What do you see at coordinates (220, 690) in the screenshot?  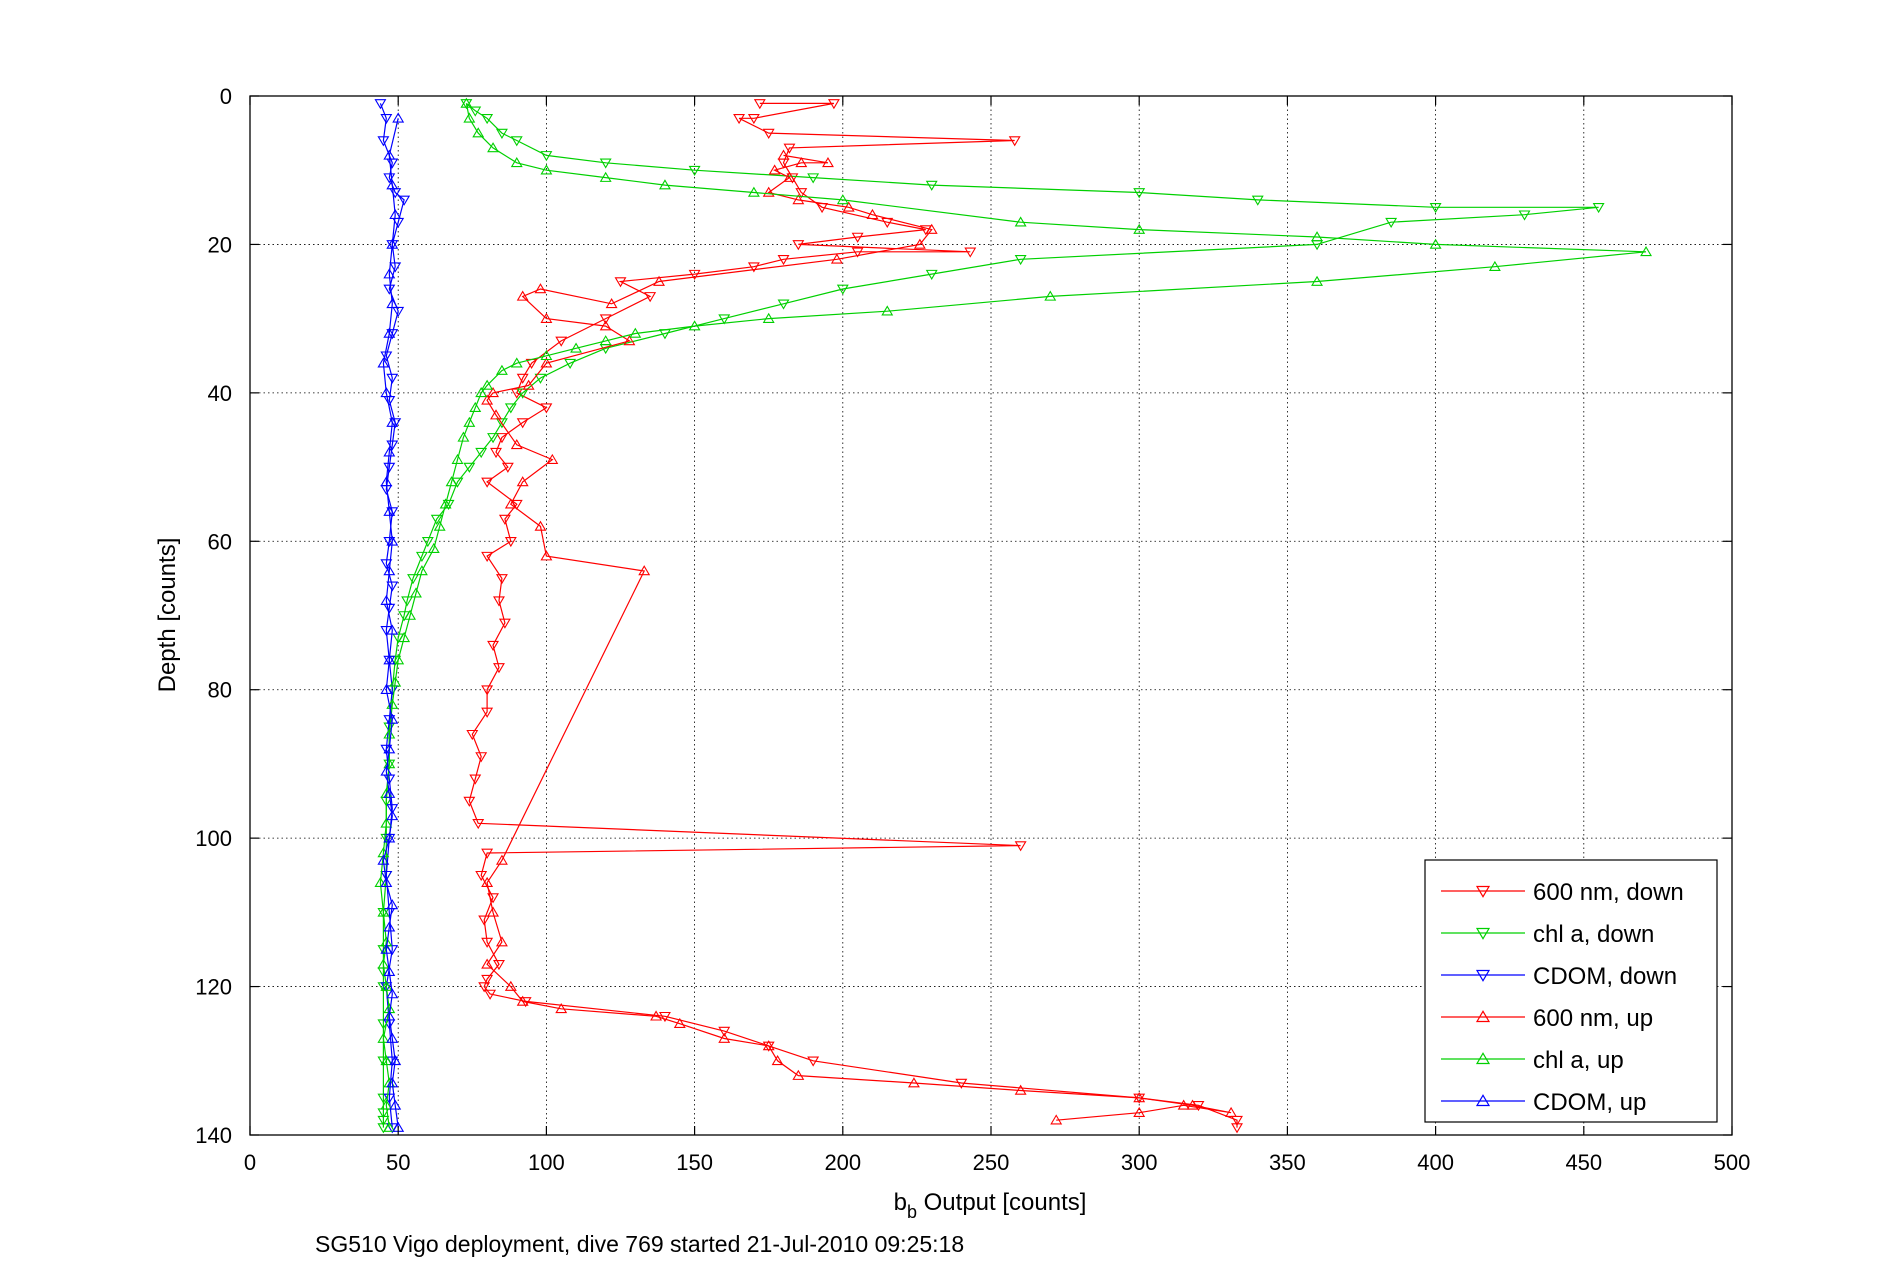 I see `y-tick-label: 80` at bounding box center [220, 690].